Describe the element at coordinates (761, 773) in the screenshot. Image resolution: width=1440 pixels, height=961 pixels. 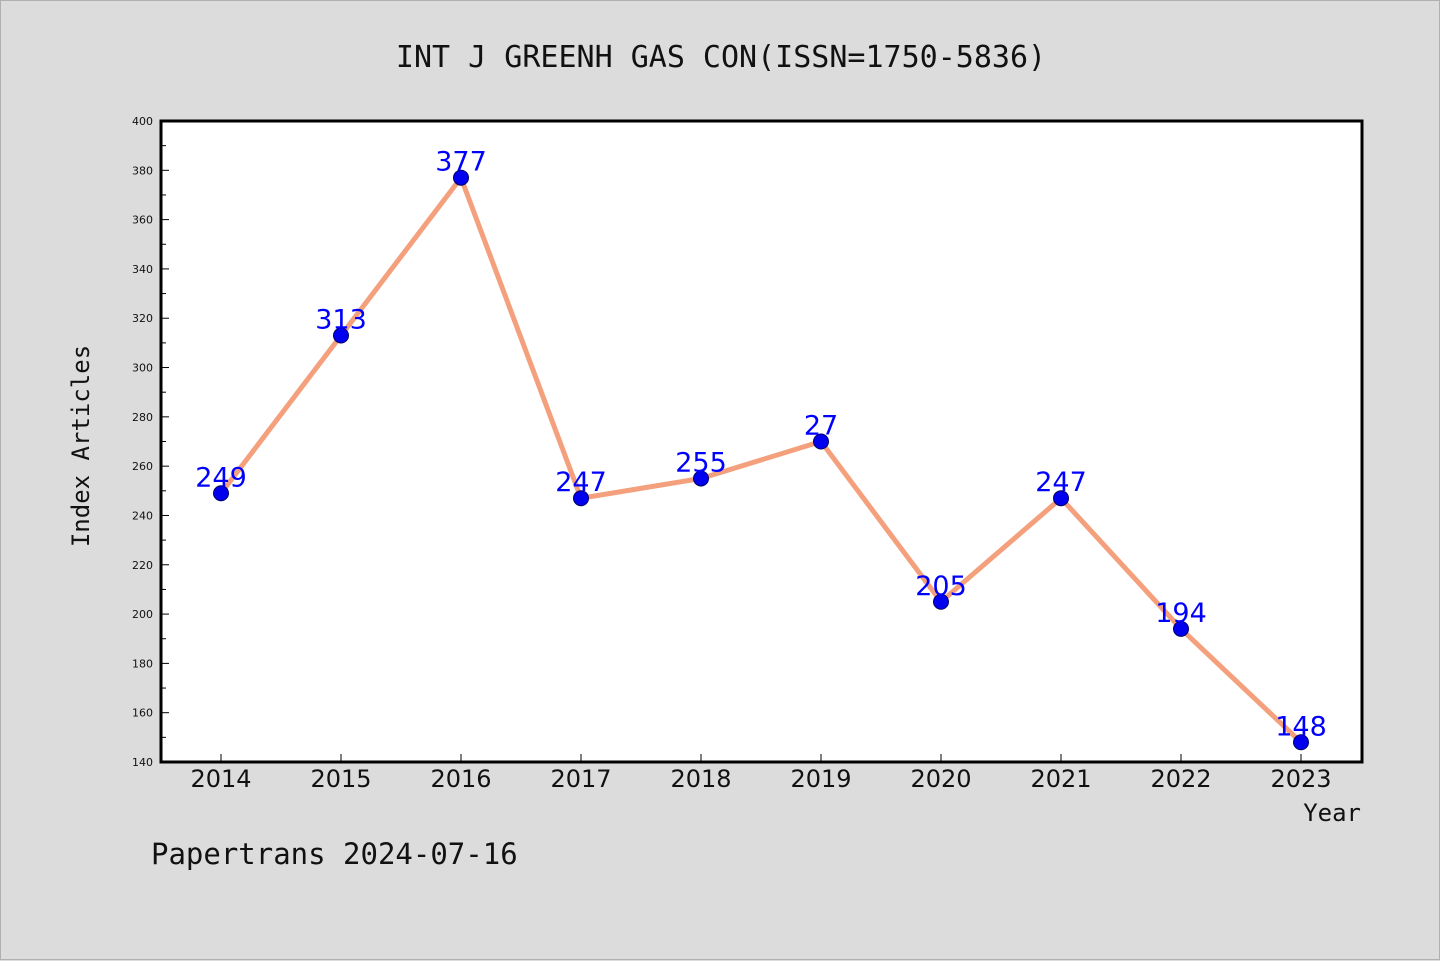
I see `x-axis: 2014 2015 2016 2017 2018 2019 2020 2021 2022 2023` at that location.